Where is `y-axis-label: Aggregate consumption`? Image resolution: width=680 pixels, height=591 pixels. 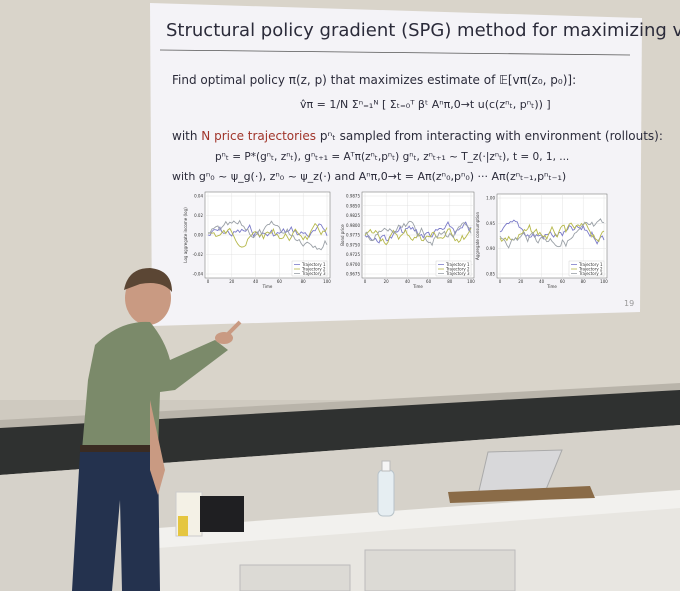
y-axis-label: Aggregate consumption is located at coordinates (477, 236).